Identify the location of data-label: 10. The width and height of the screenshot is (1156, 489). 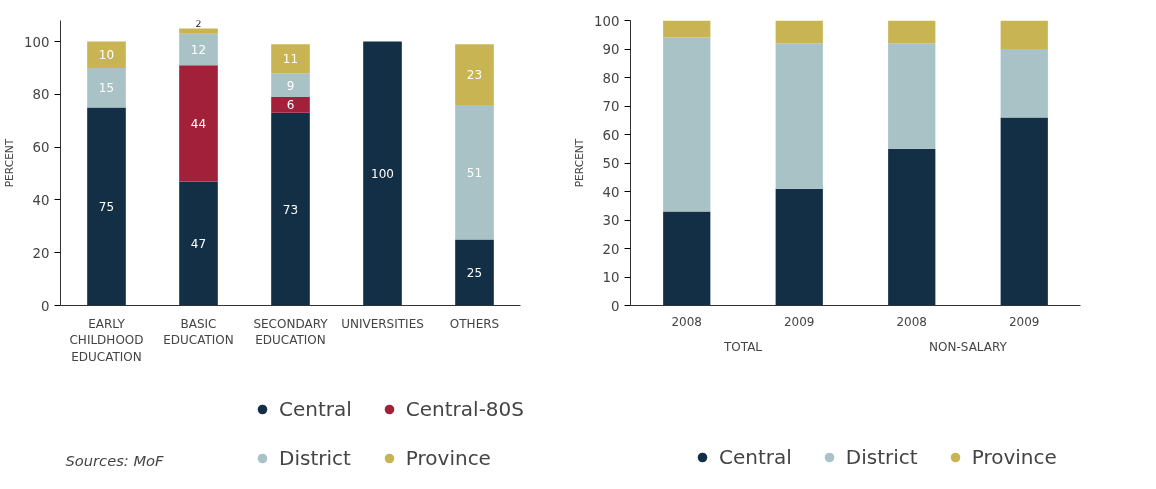
(106, 55).